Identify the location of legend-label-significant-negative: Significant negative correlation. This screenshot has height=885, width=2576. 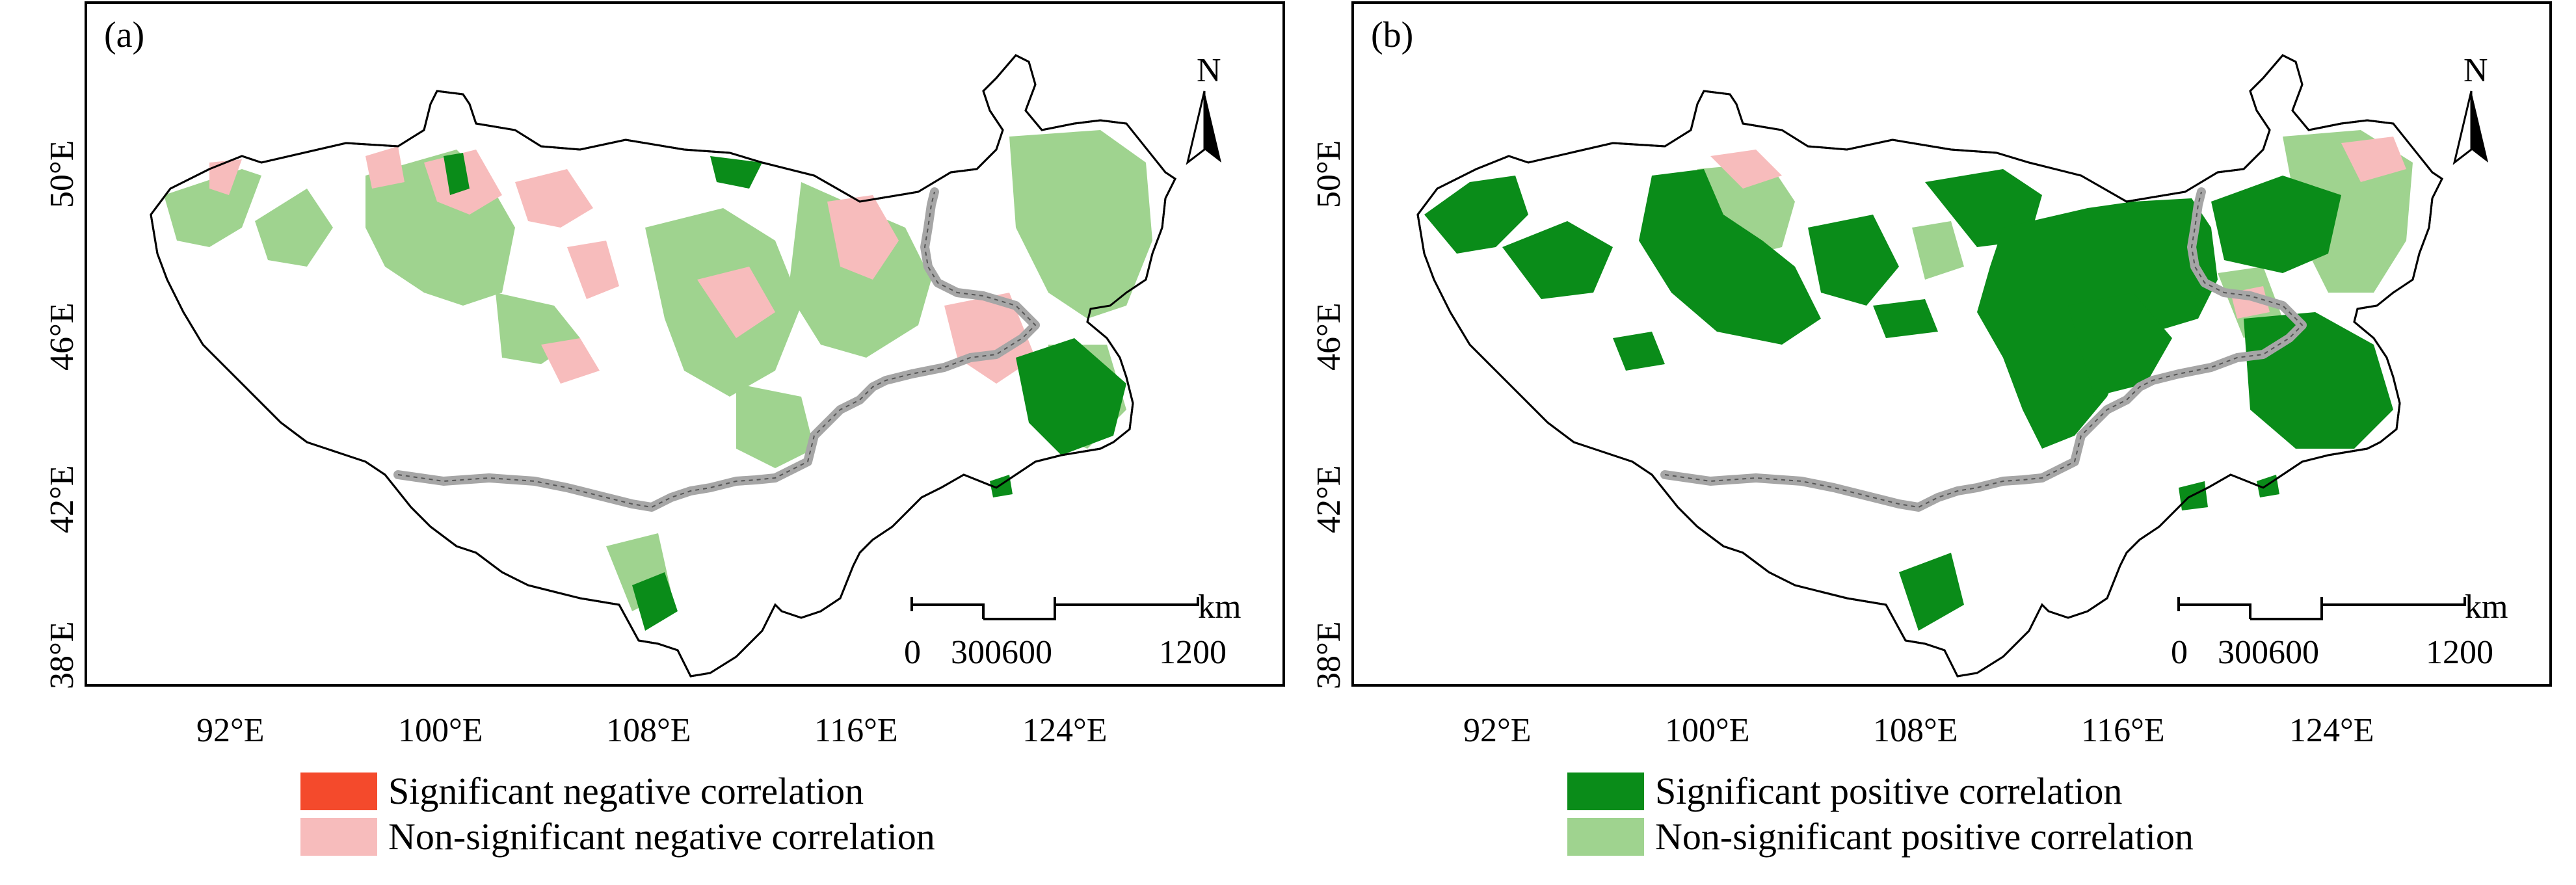
(626, 791).